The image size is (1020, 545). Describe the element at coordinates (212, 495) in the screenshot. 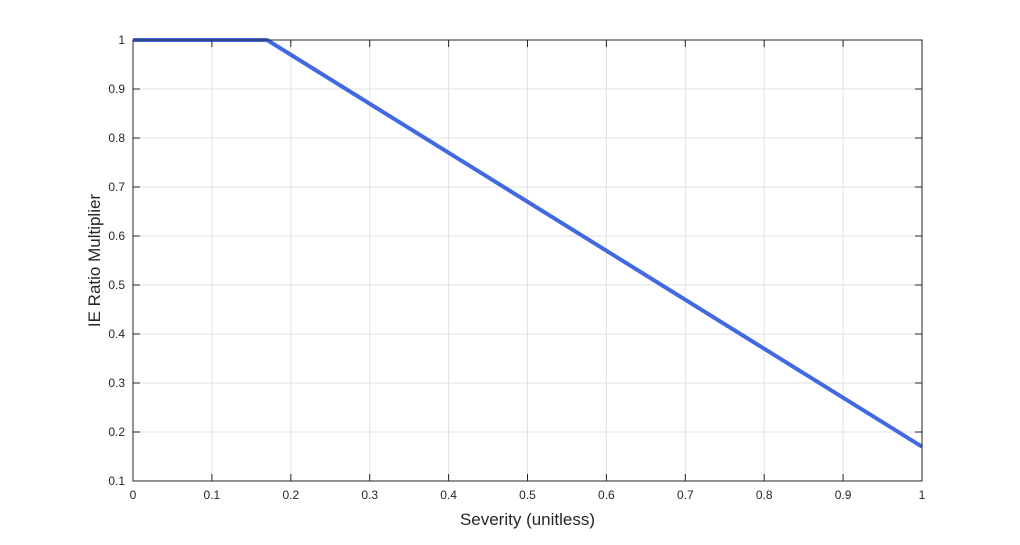

I see `x-tick-label: 0.1` at that location.